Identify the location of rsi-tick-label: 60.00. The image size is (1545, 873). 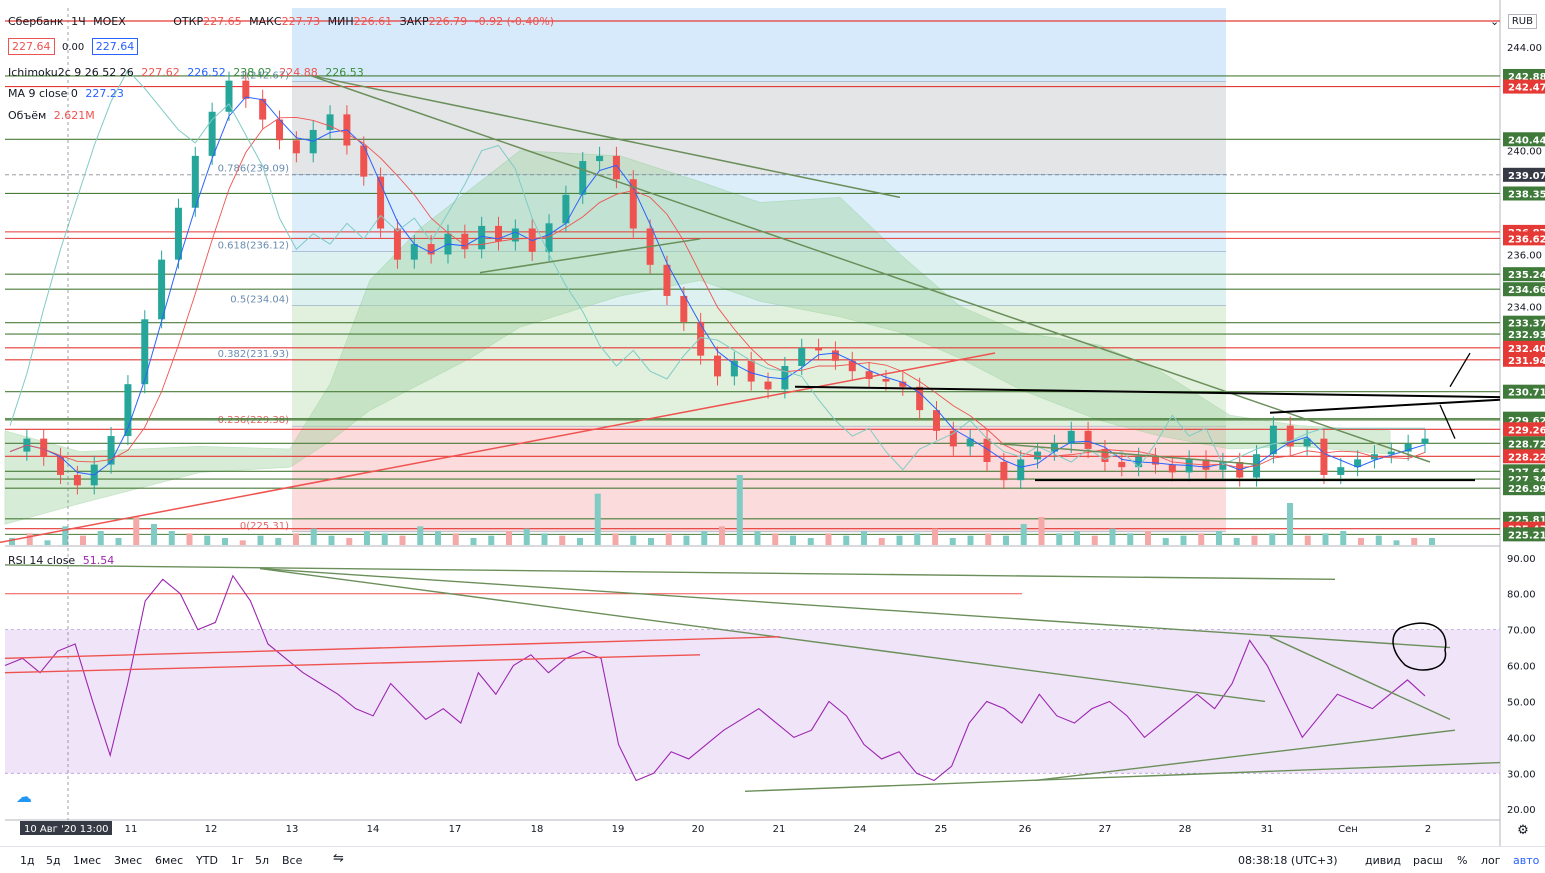
(1521, 667).